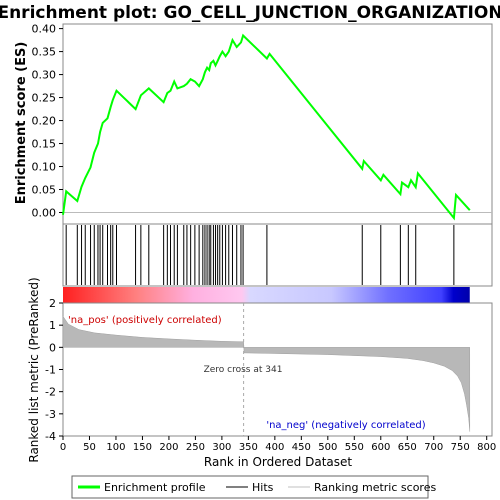  Describe the element at coordinates (274, 447) in the screenshot. I see `x-tick-label: 400` at that location.